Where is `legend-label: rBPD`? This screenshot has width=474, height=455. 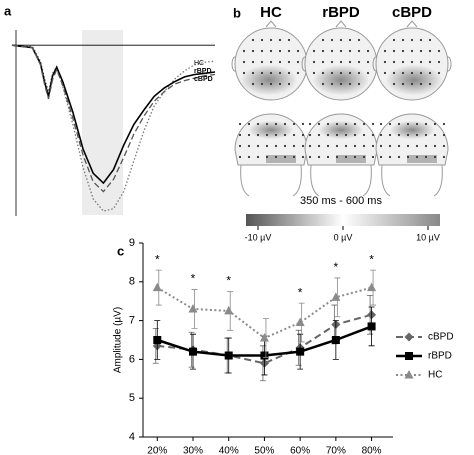
legend-label: rBPD is located at coordinates (440, 356).